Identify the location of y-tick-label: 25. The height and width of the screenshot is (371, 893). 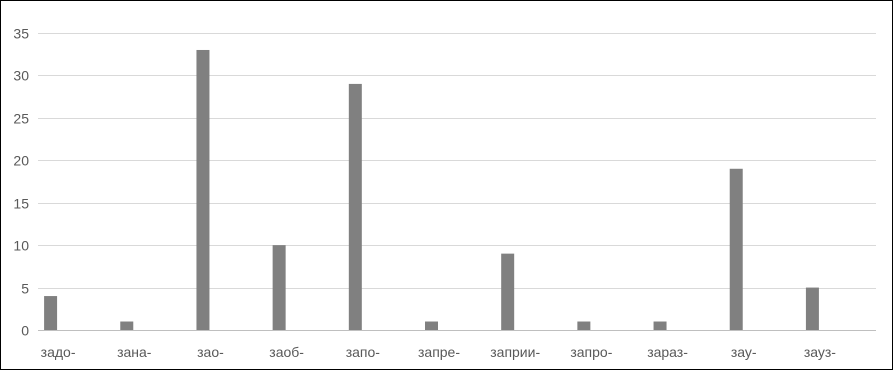
(21, 119).